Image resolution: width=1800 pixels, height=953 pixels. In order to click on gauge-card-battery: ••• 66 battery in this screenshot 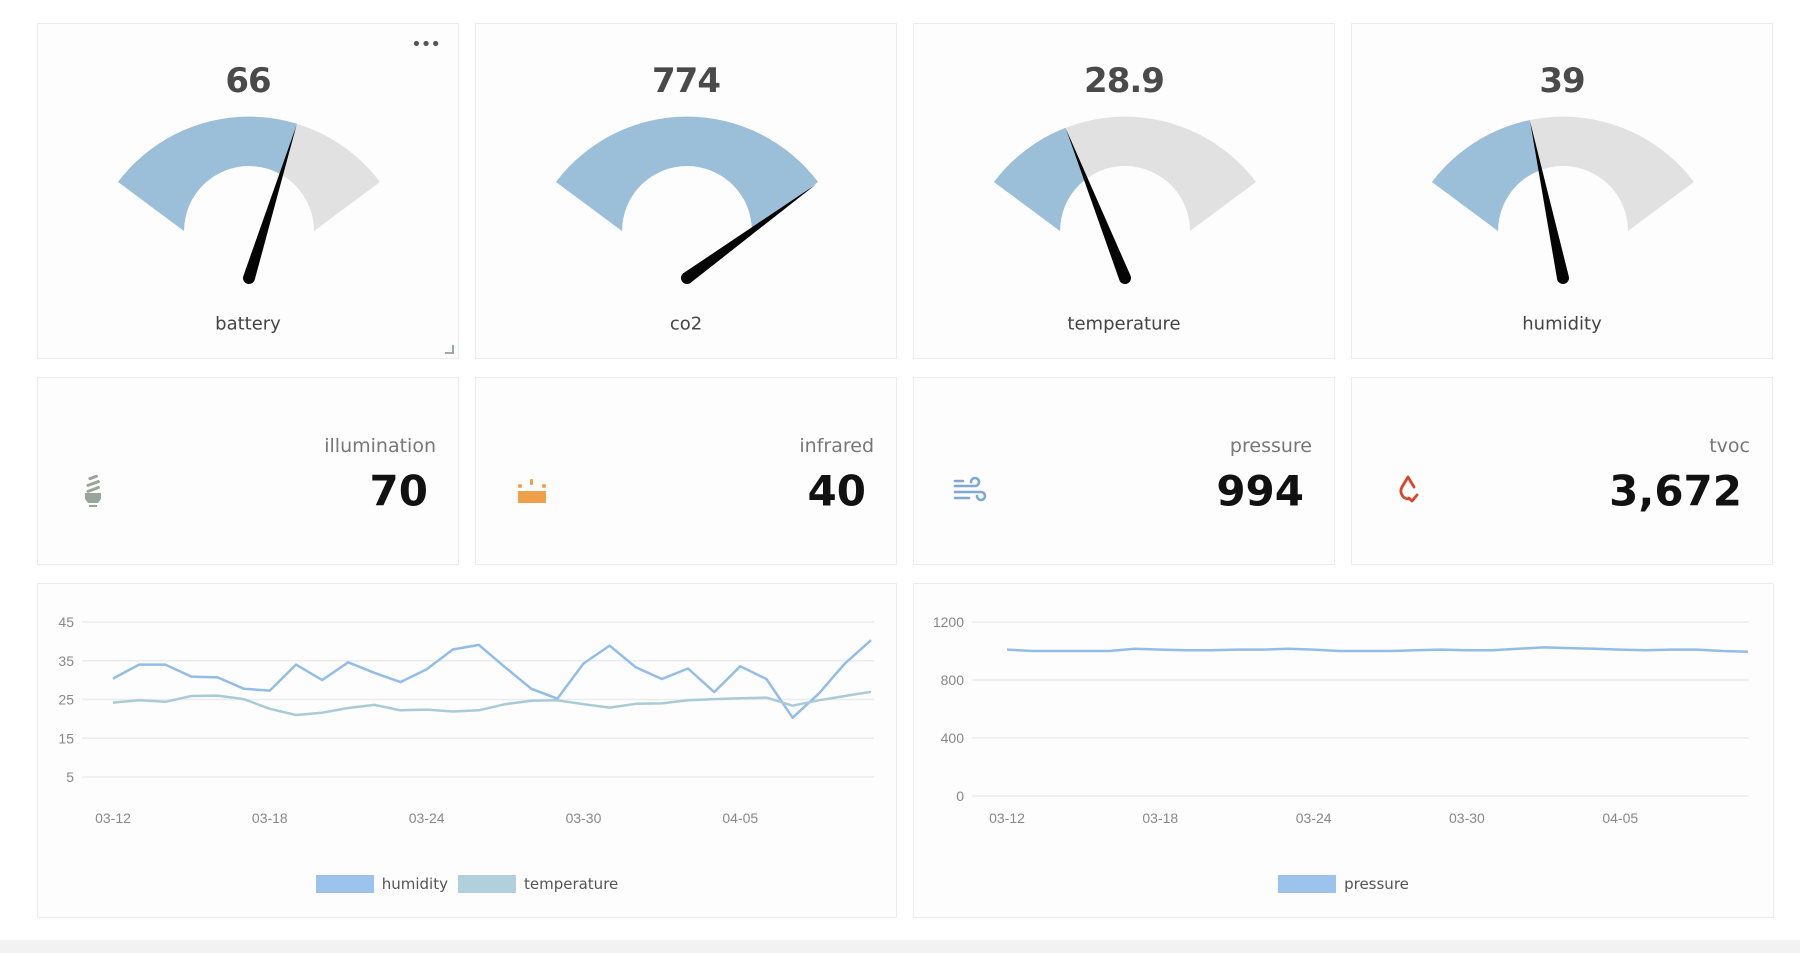, I will do `click(248, 191)`.